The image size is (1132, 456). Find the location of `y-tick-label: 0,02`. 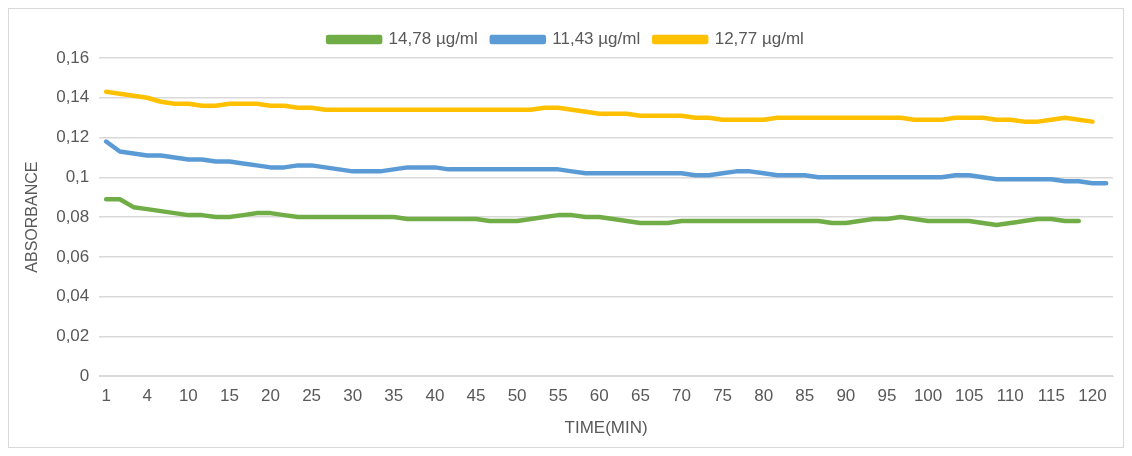

y-tick-label: 0,02 is located at coordinates (73, 336).